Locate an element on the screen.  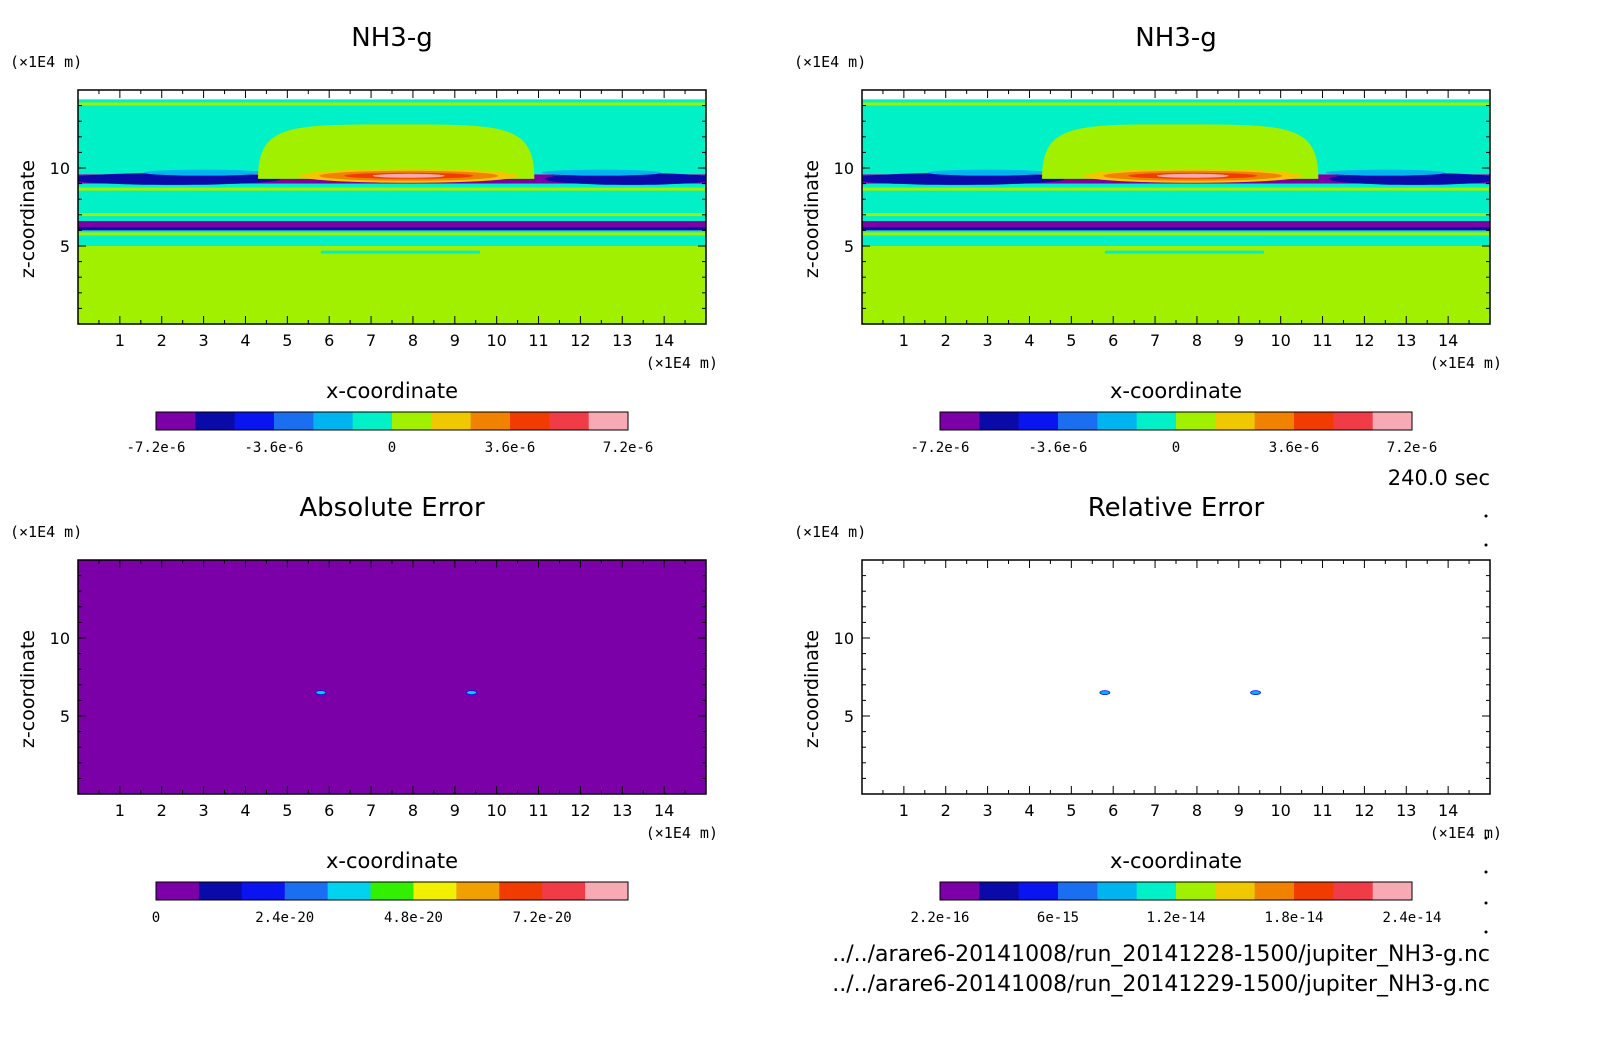
colorbar-tick-label: 3.6e-6 is located at coordinates (510, 448).